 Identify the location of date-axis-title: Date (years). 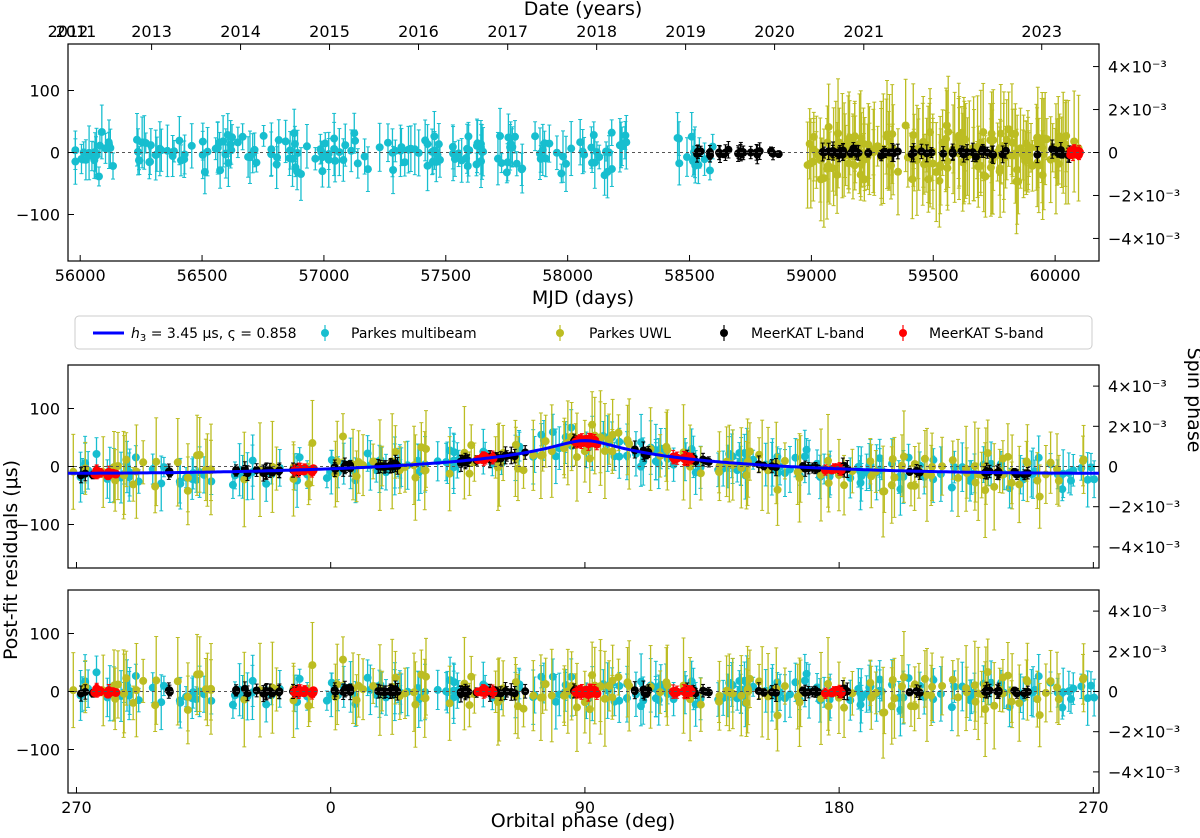
(583, 10).